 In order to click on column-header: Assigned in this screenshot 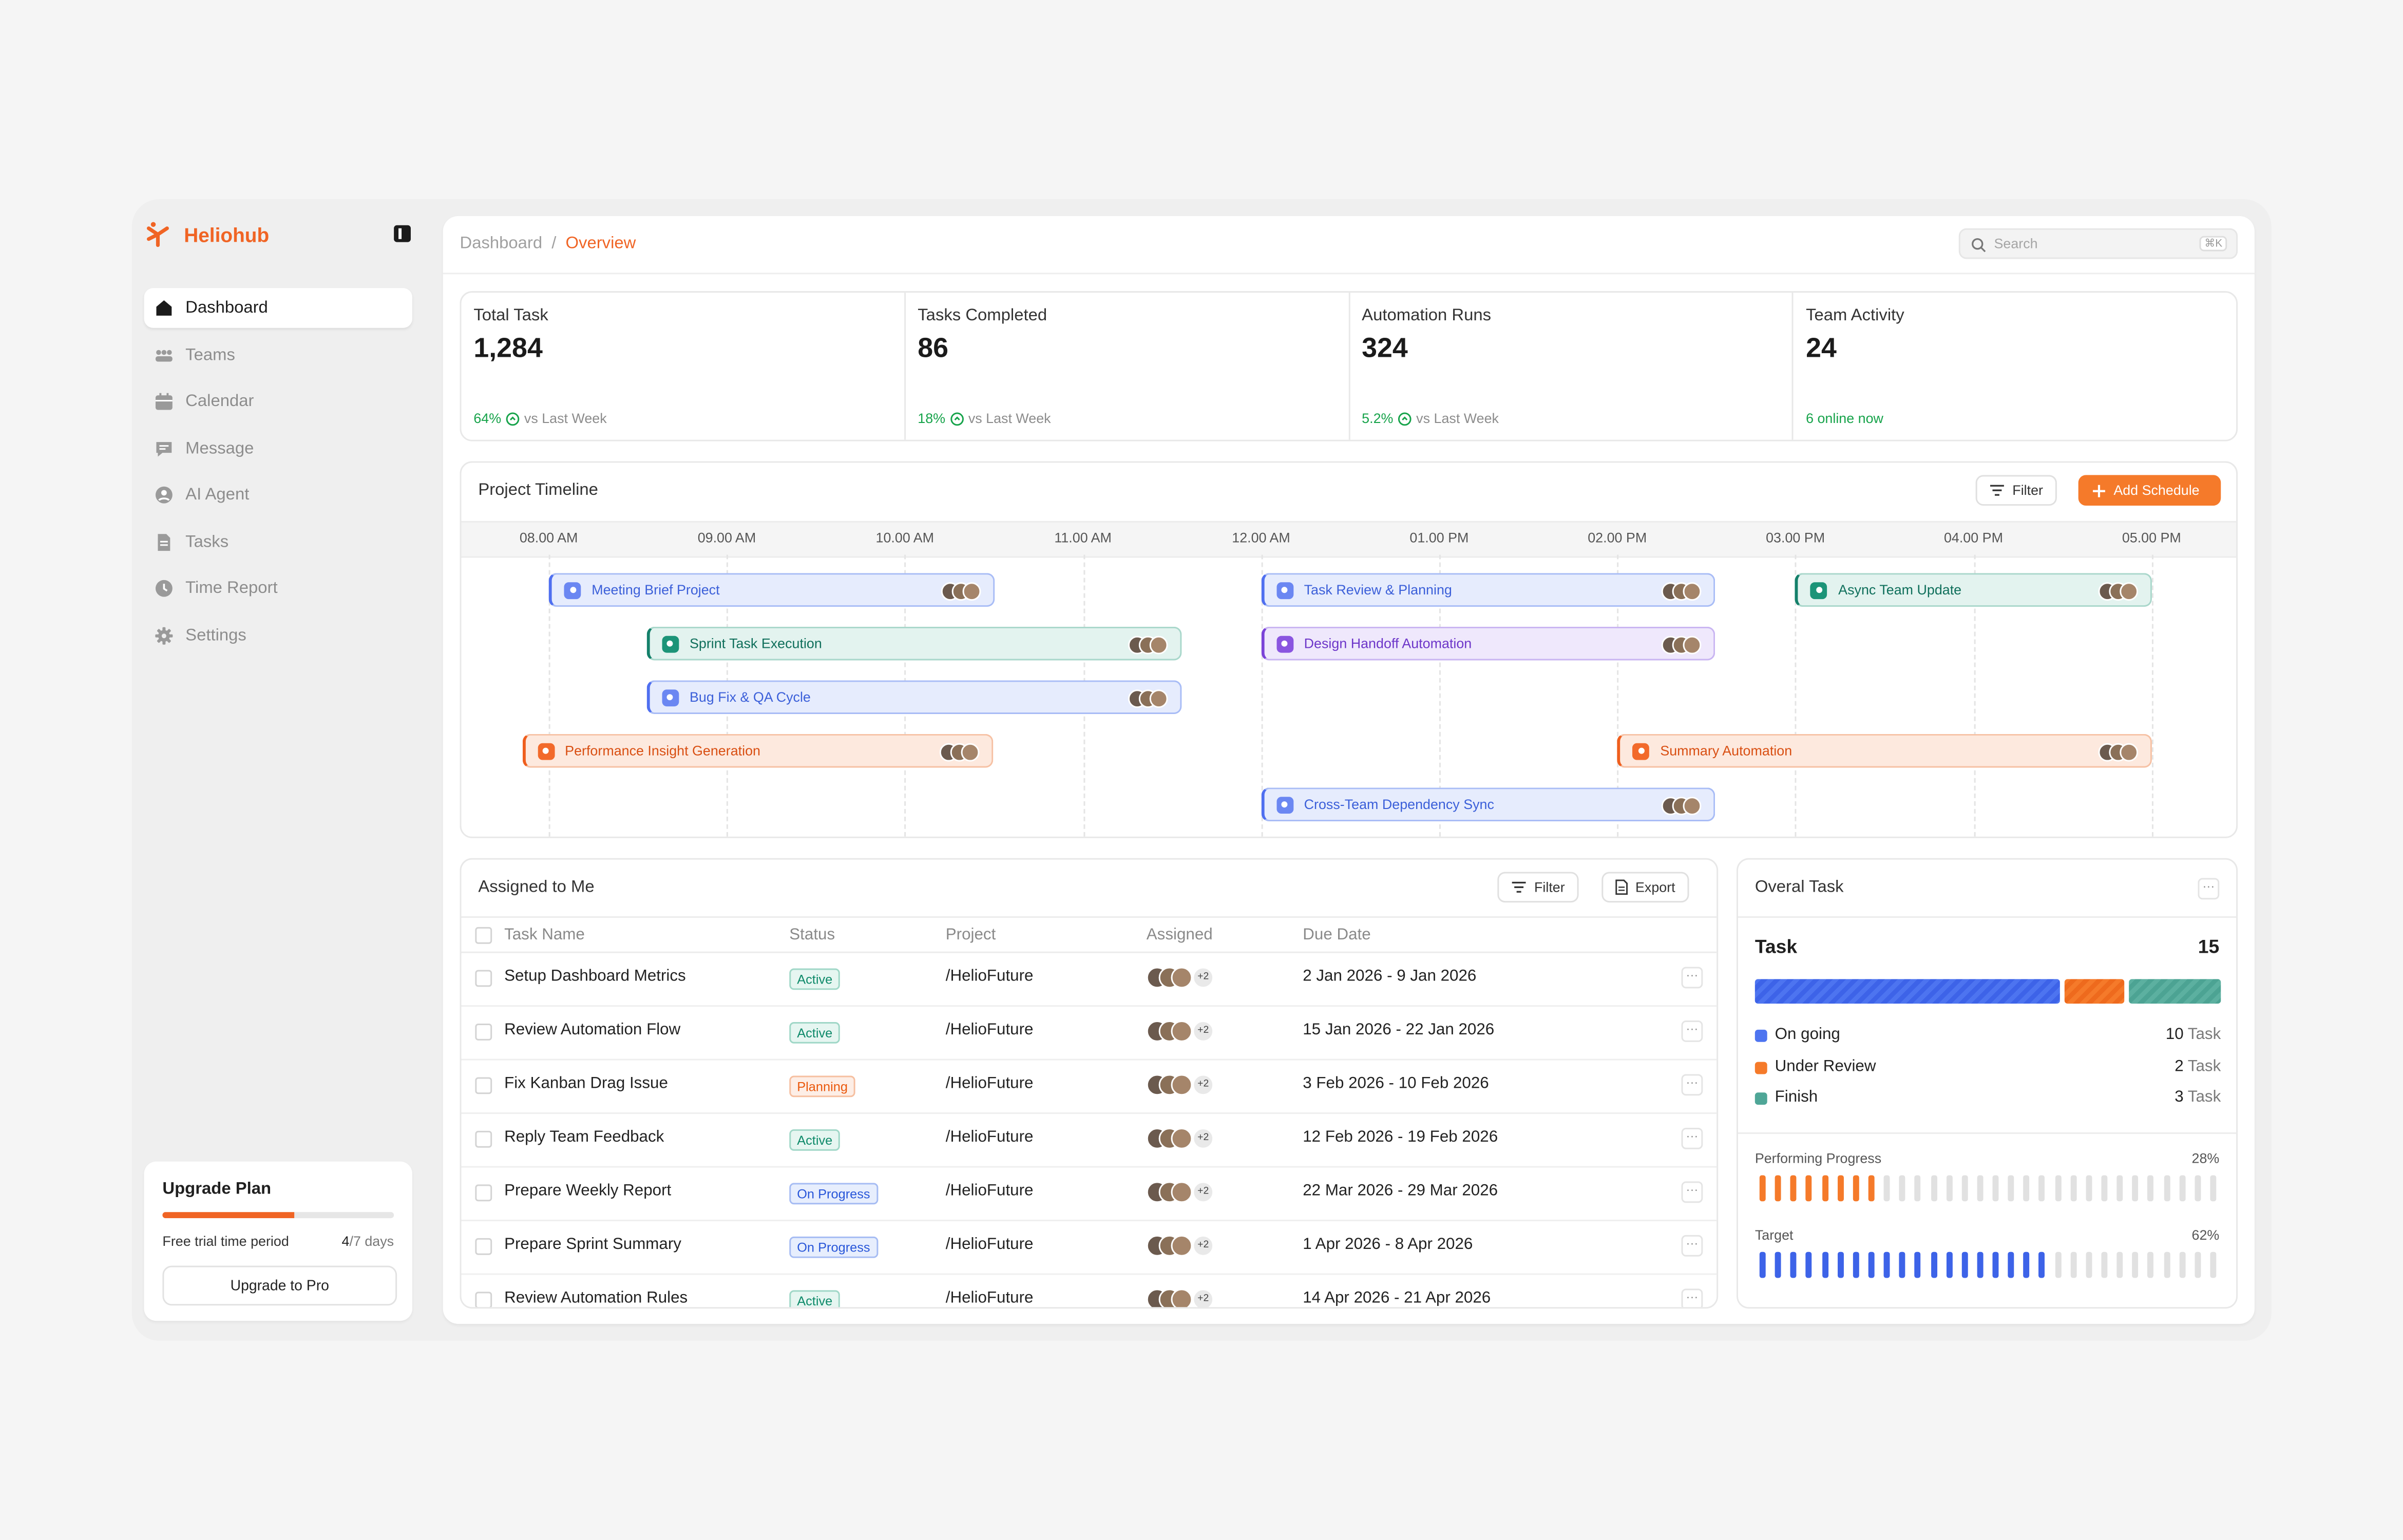, I will do `click(1179, 934)`.